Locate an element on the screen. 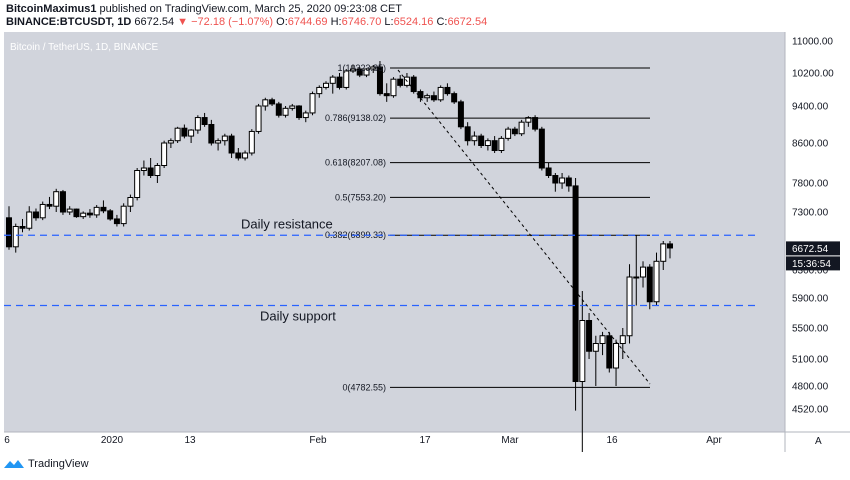 The width and height of the screenshot is (850, 480). author-name: BitcoinMaximus1 is located at coordinates (51, 9).